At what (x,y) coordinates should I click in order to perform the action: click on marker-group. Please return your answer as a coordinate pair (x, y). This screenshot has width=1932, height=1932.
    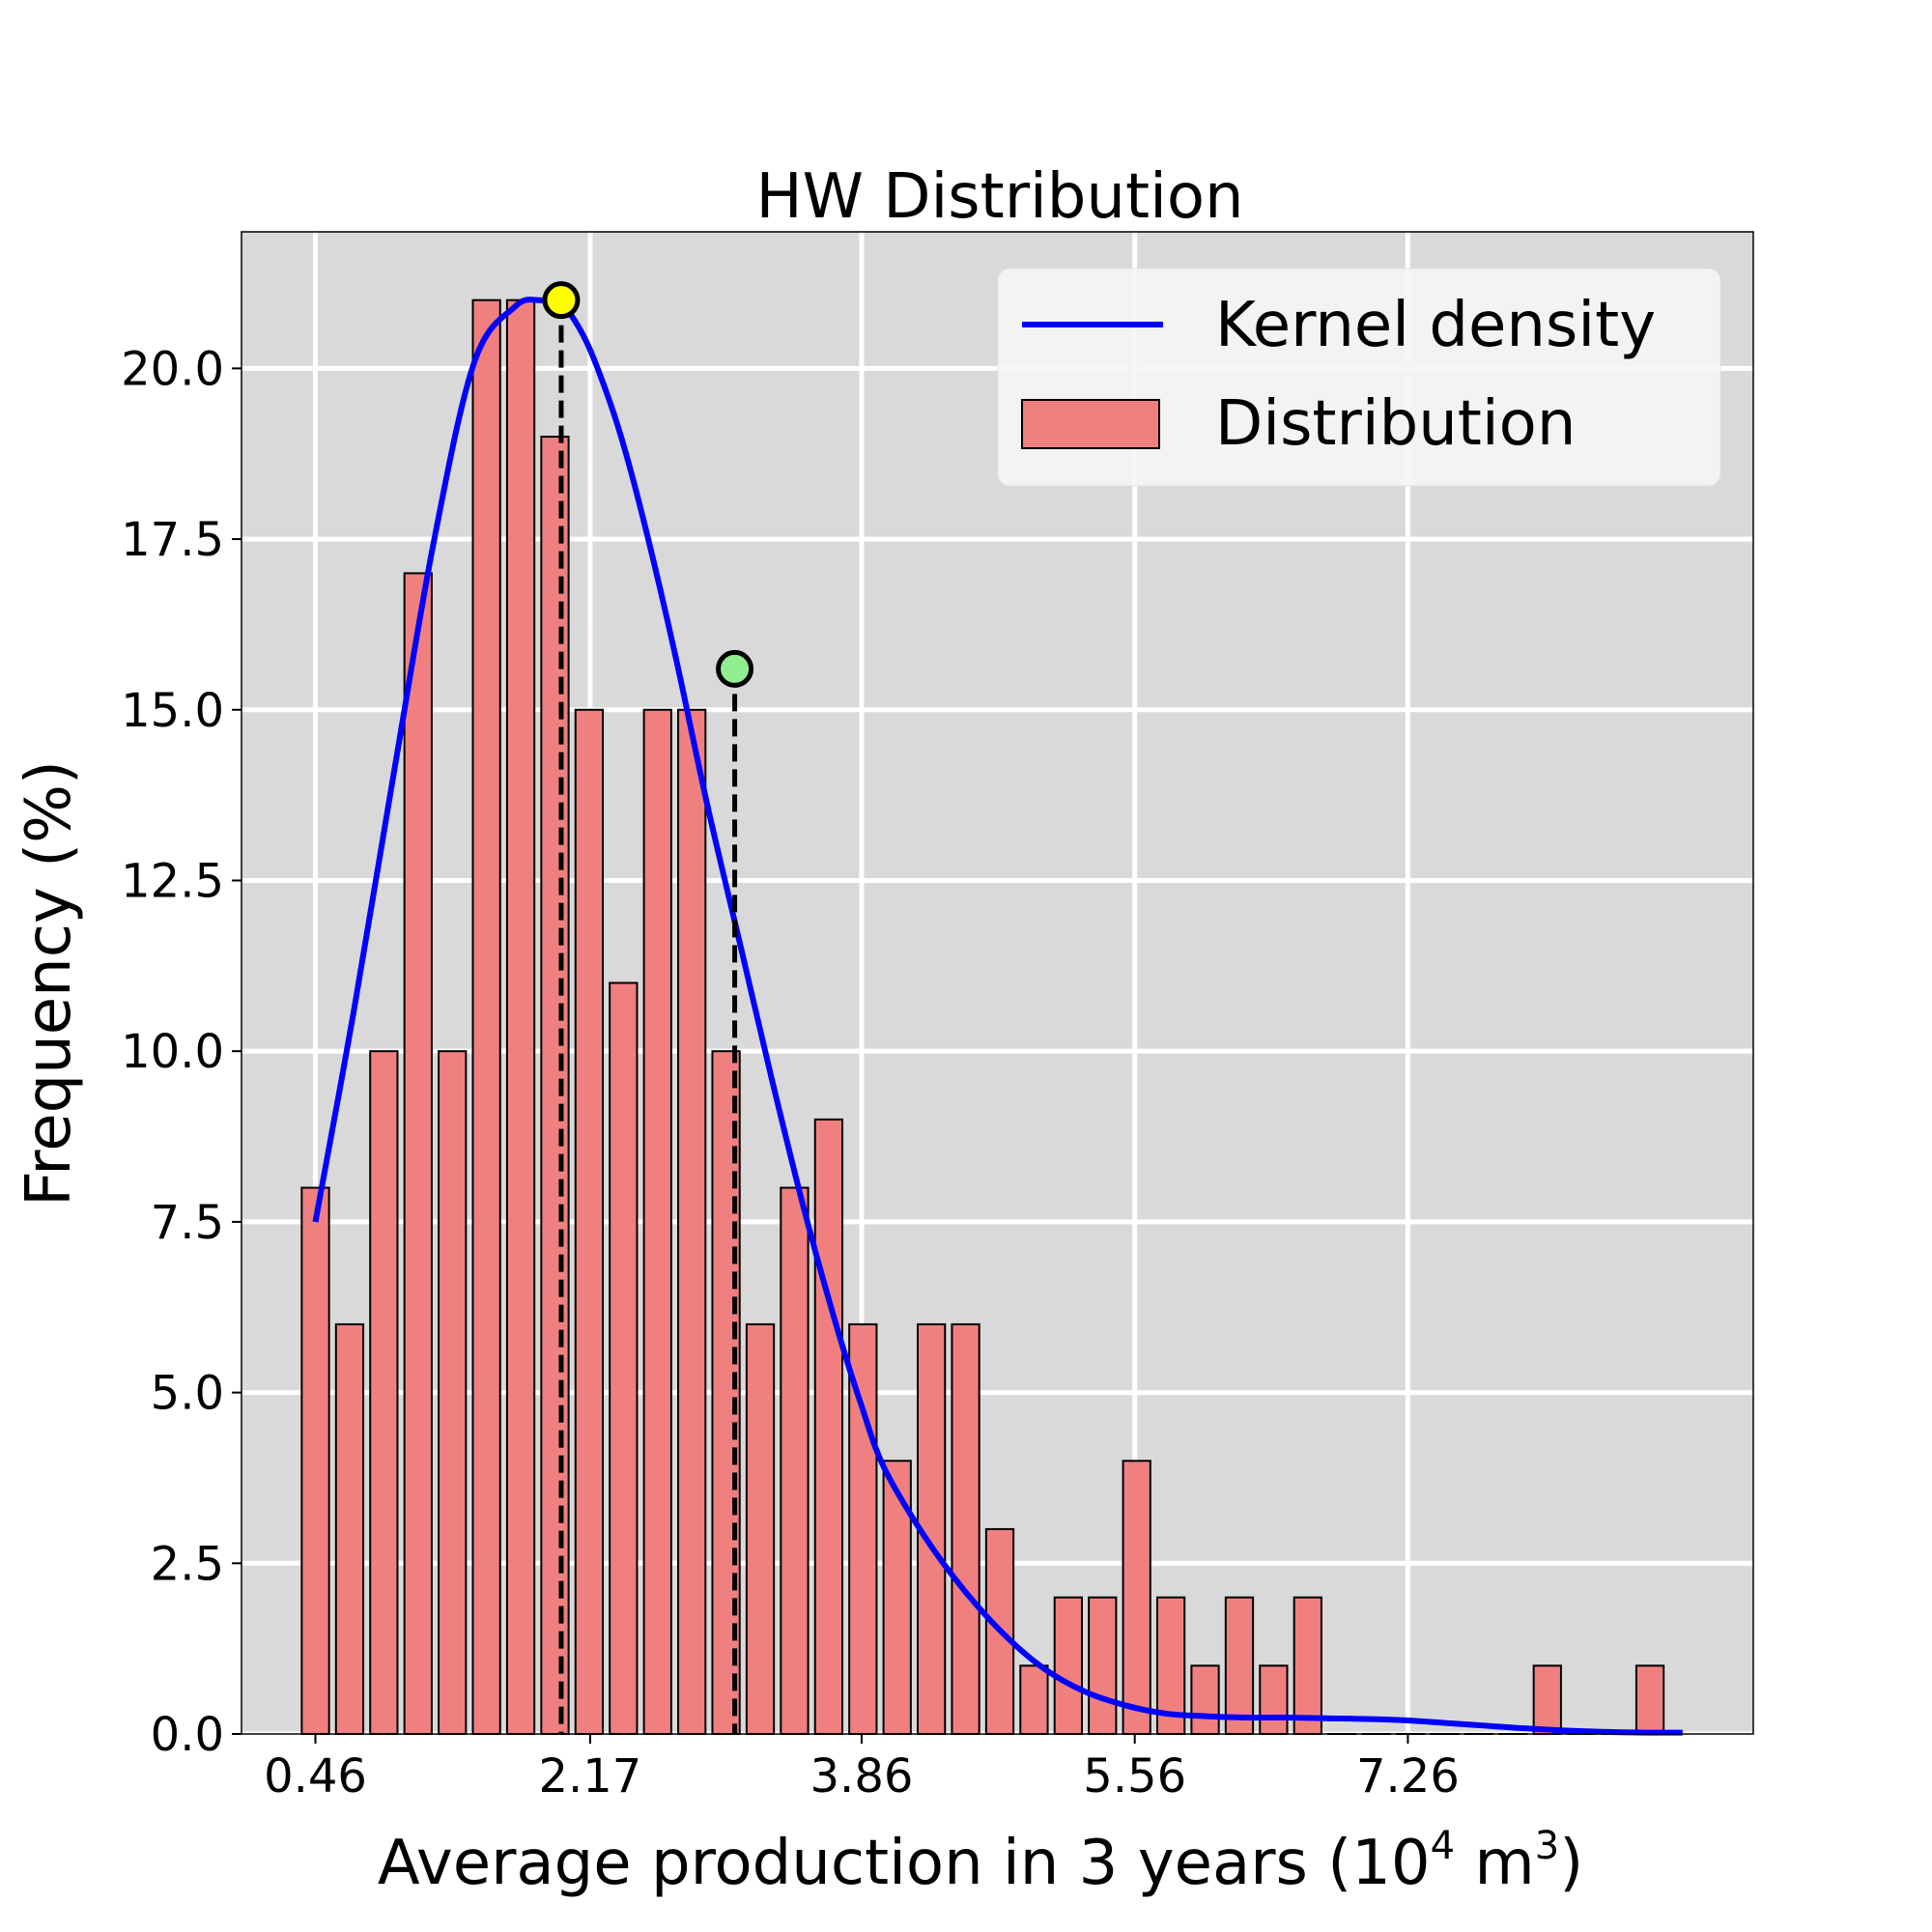
    Looking at the image, I should click on (648, 1008).